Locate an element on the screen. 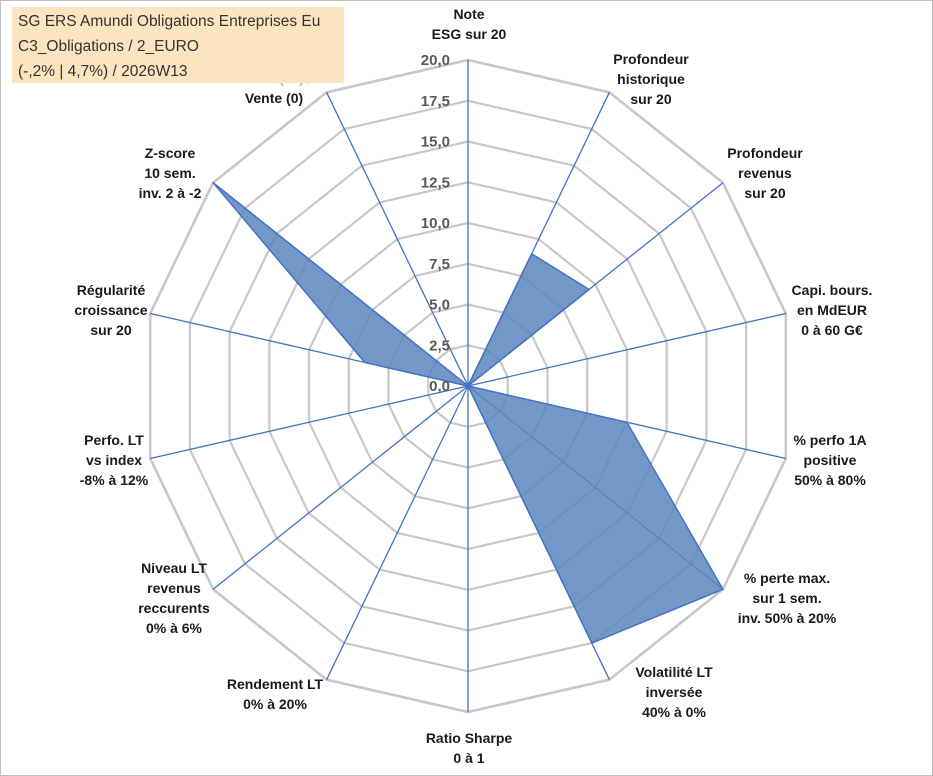 The image size is (933, 776). tick-label-5: 12,5 is located at coordinates (435, 182).